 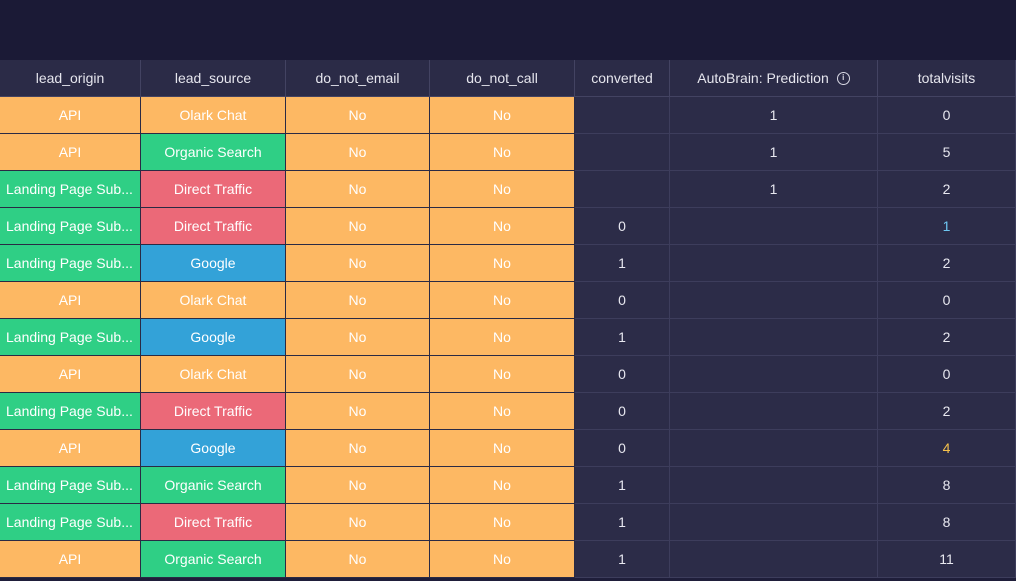 What do you see at coordinates (947, 152) in the screenshot?
I see `cell-totalvisits: 5` at bounding box center [947, 152].